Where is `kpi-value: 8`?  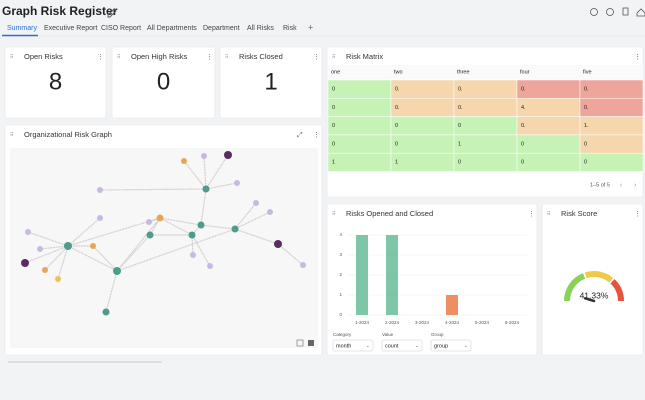 kpi-value: 8 is located at coordinates (55, 81).